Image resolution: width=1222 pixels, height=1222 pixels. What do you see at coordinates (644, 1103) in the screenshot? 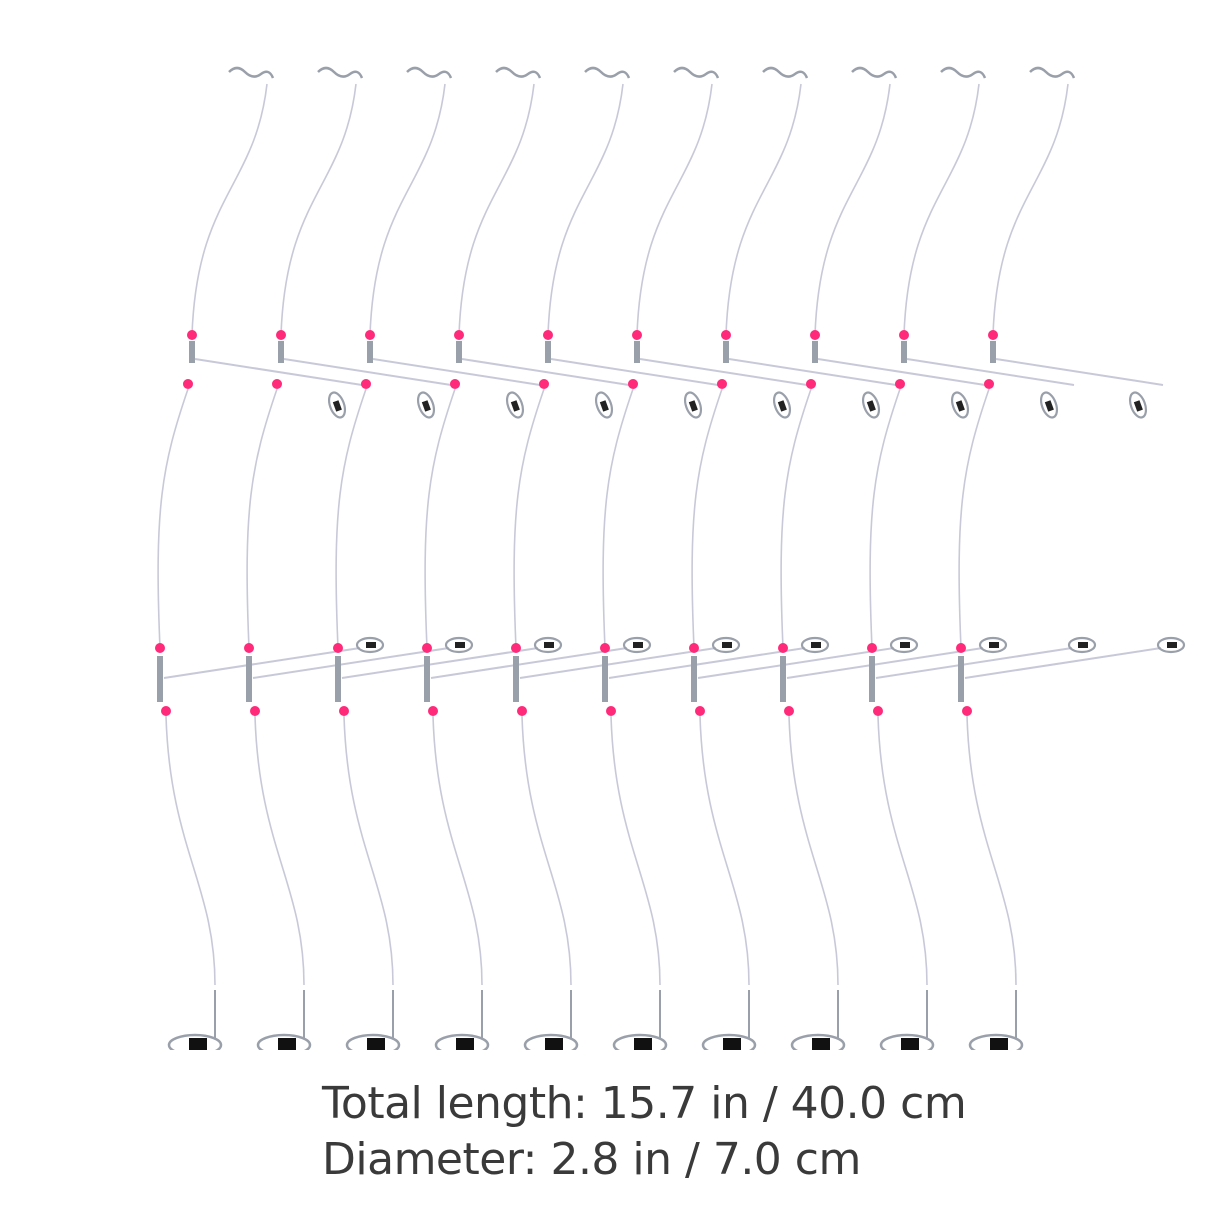
I see `total-length-caption: Total length: 15.7 in / 40.0 cm` at bounding box center [644, 1103].